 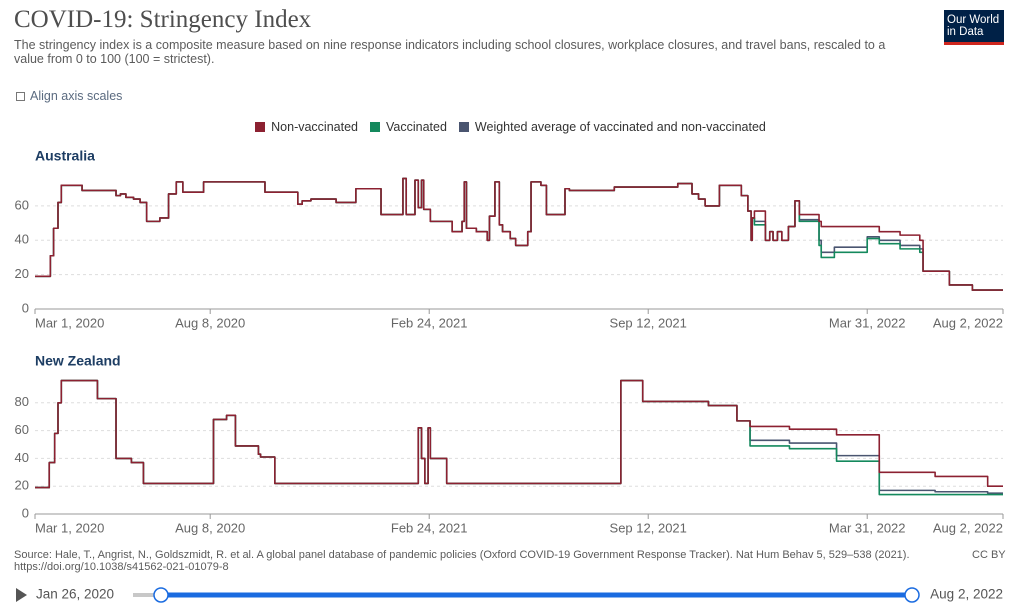 I want to click on logo-line: in Data, so click(x=965, y=32).